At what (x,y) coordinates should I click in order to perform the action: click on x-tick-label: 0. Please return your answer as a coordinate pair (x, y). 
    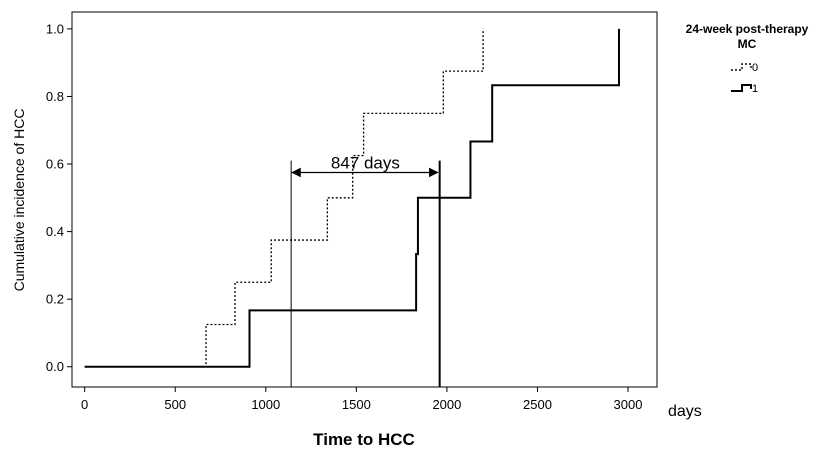
    Looking at the image, I should click on (84, 404).